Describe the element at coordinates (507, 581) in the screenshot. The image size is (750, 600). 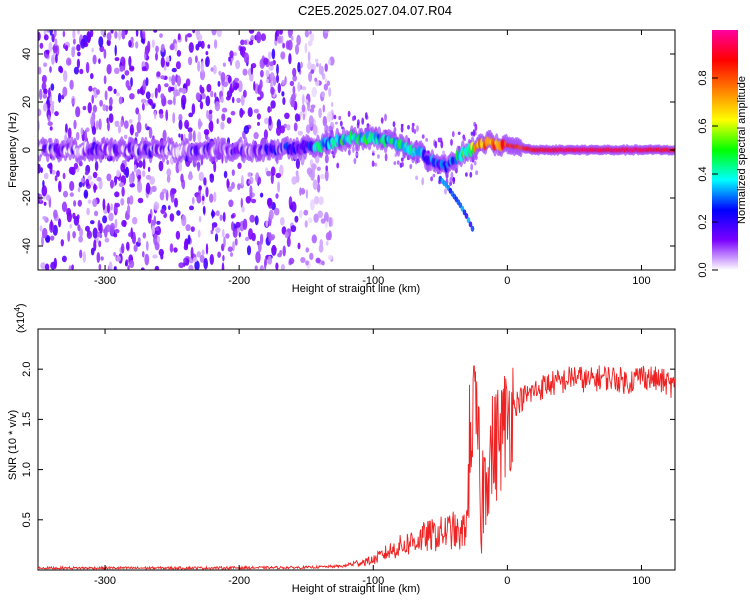
I see `snr-x-tick-label: 0` at that location.